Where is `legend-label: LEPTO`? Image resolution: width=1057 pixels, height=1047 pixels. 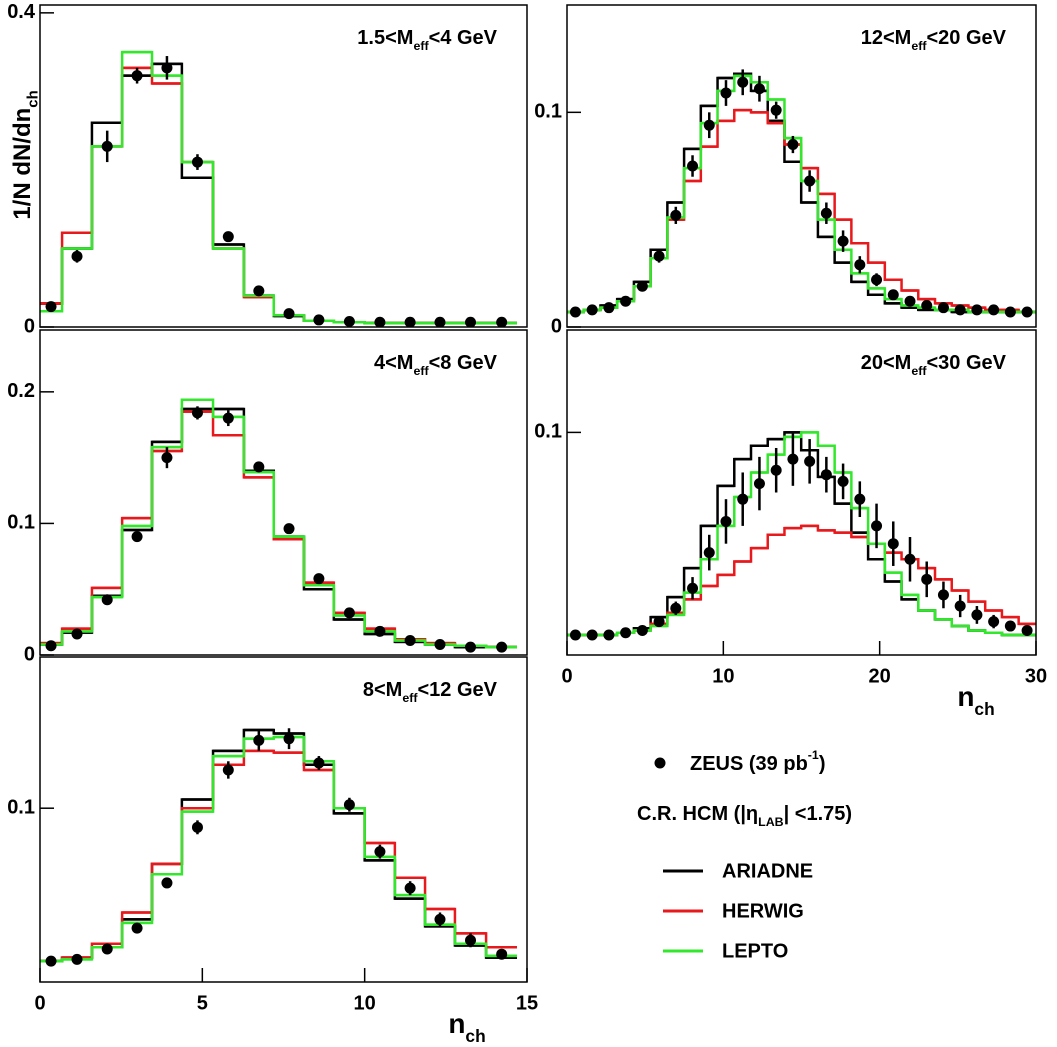
legend-label: LEPTO is located at coordinates (755, 951).